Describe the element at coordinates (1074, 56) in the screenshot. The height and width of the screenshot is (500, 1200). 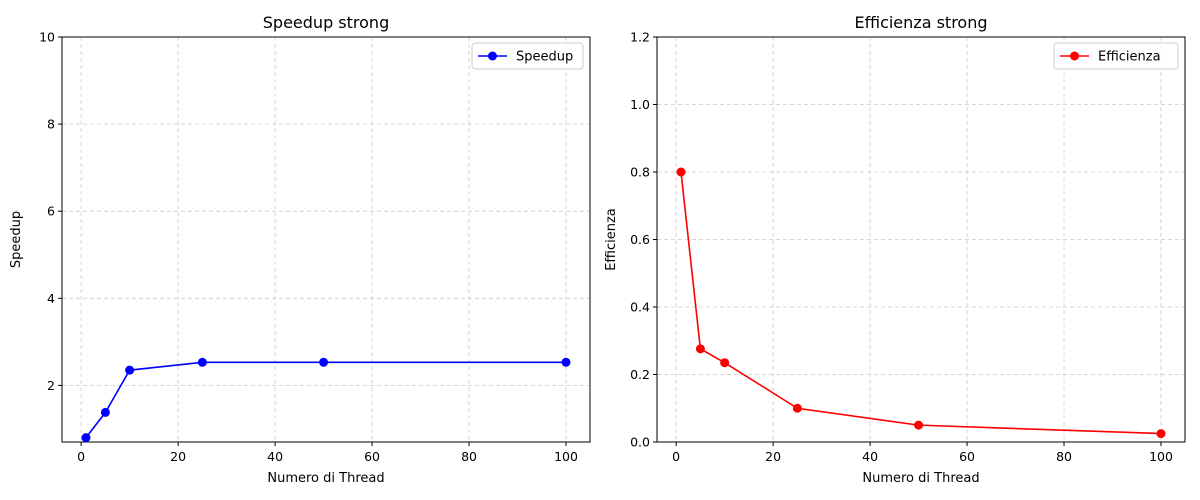
I see `efficienza-legend-marker` at that location.